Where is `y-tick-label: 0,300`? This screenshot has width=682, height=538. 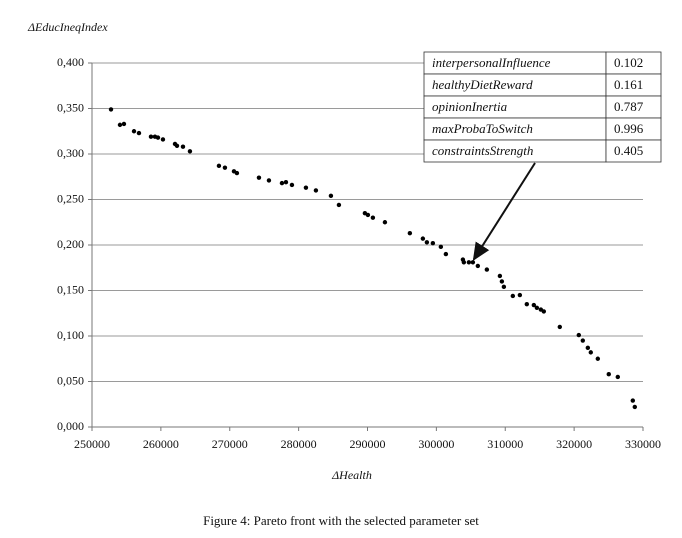
y-tick-label: 0,300 is located at coordinates (70, 153).